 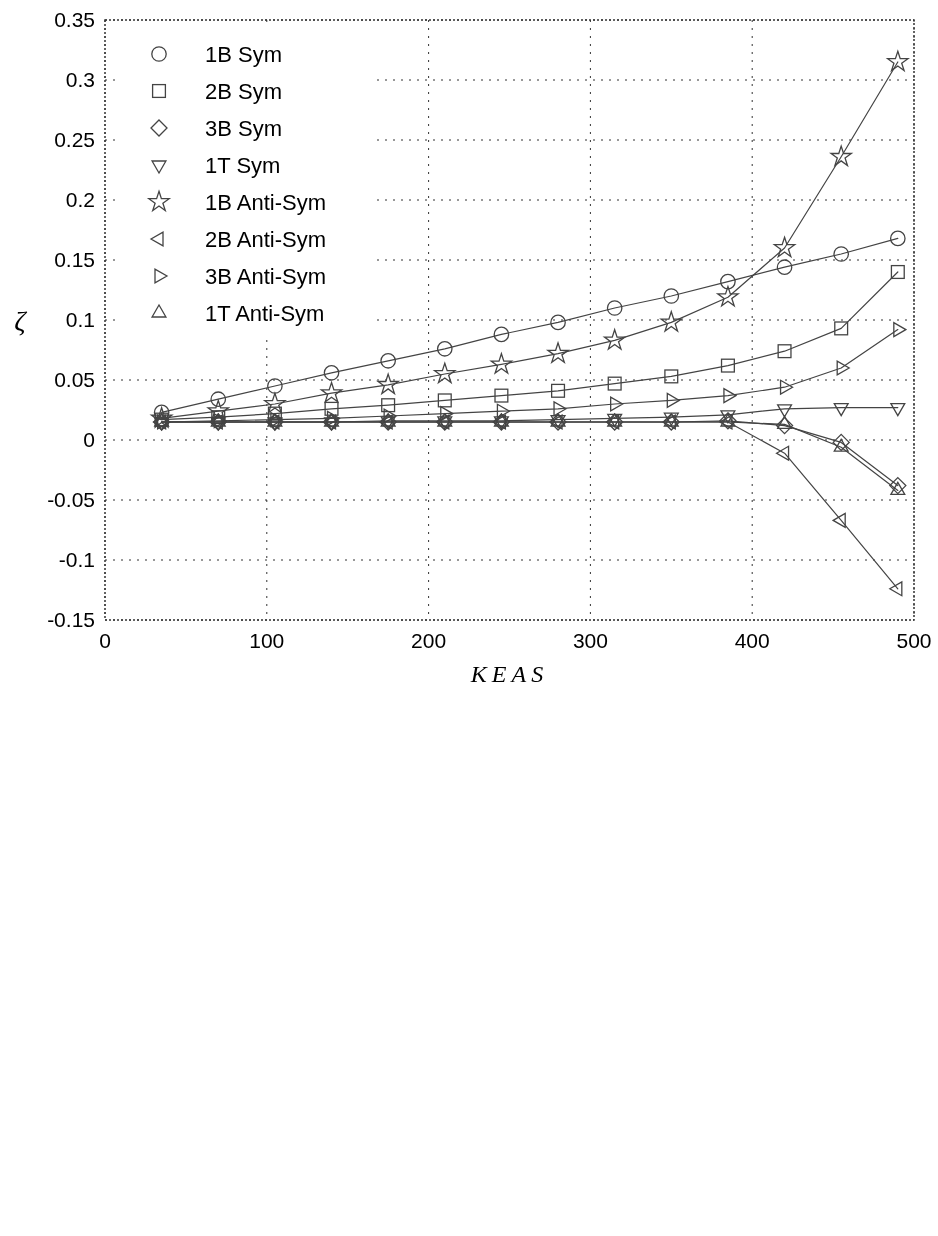 I want to click on x-tick-label: 200, so click(x=429, y=640).